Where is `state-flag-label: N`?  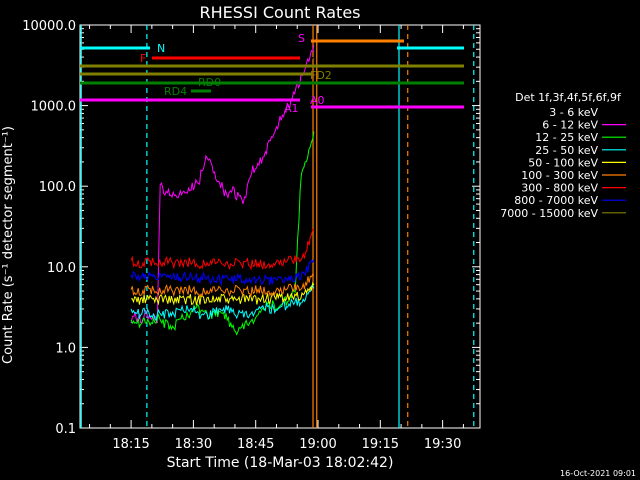 state-flag-label: N is located at coordinates (161, 48).